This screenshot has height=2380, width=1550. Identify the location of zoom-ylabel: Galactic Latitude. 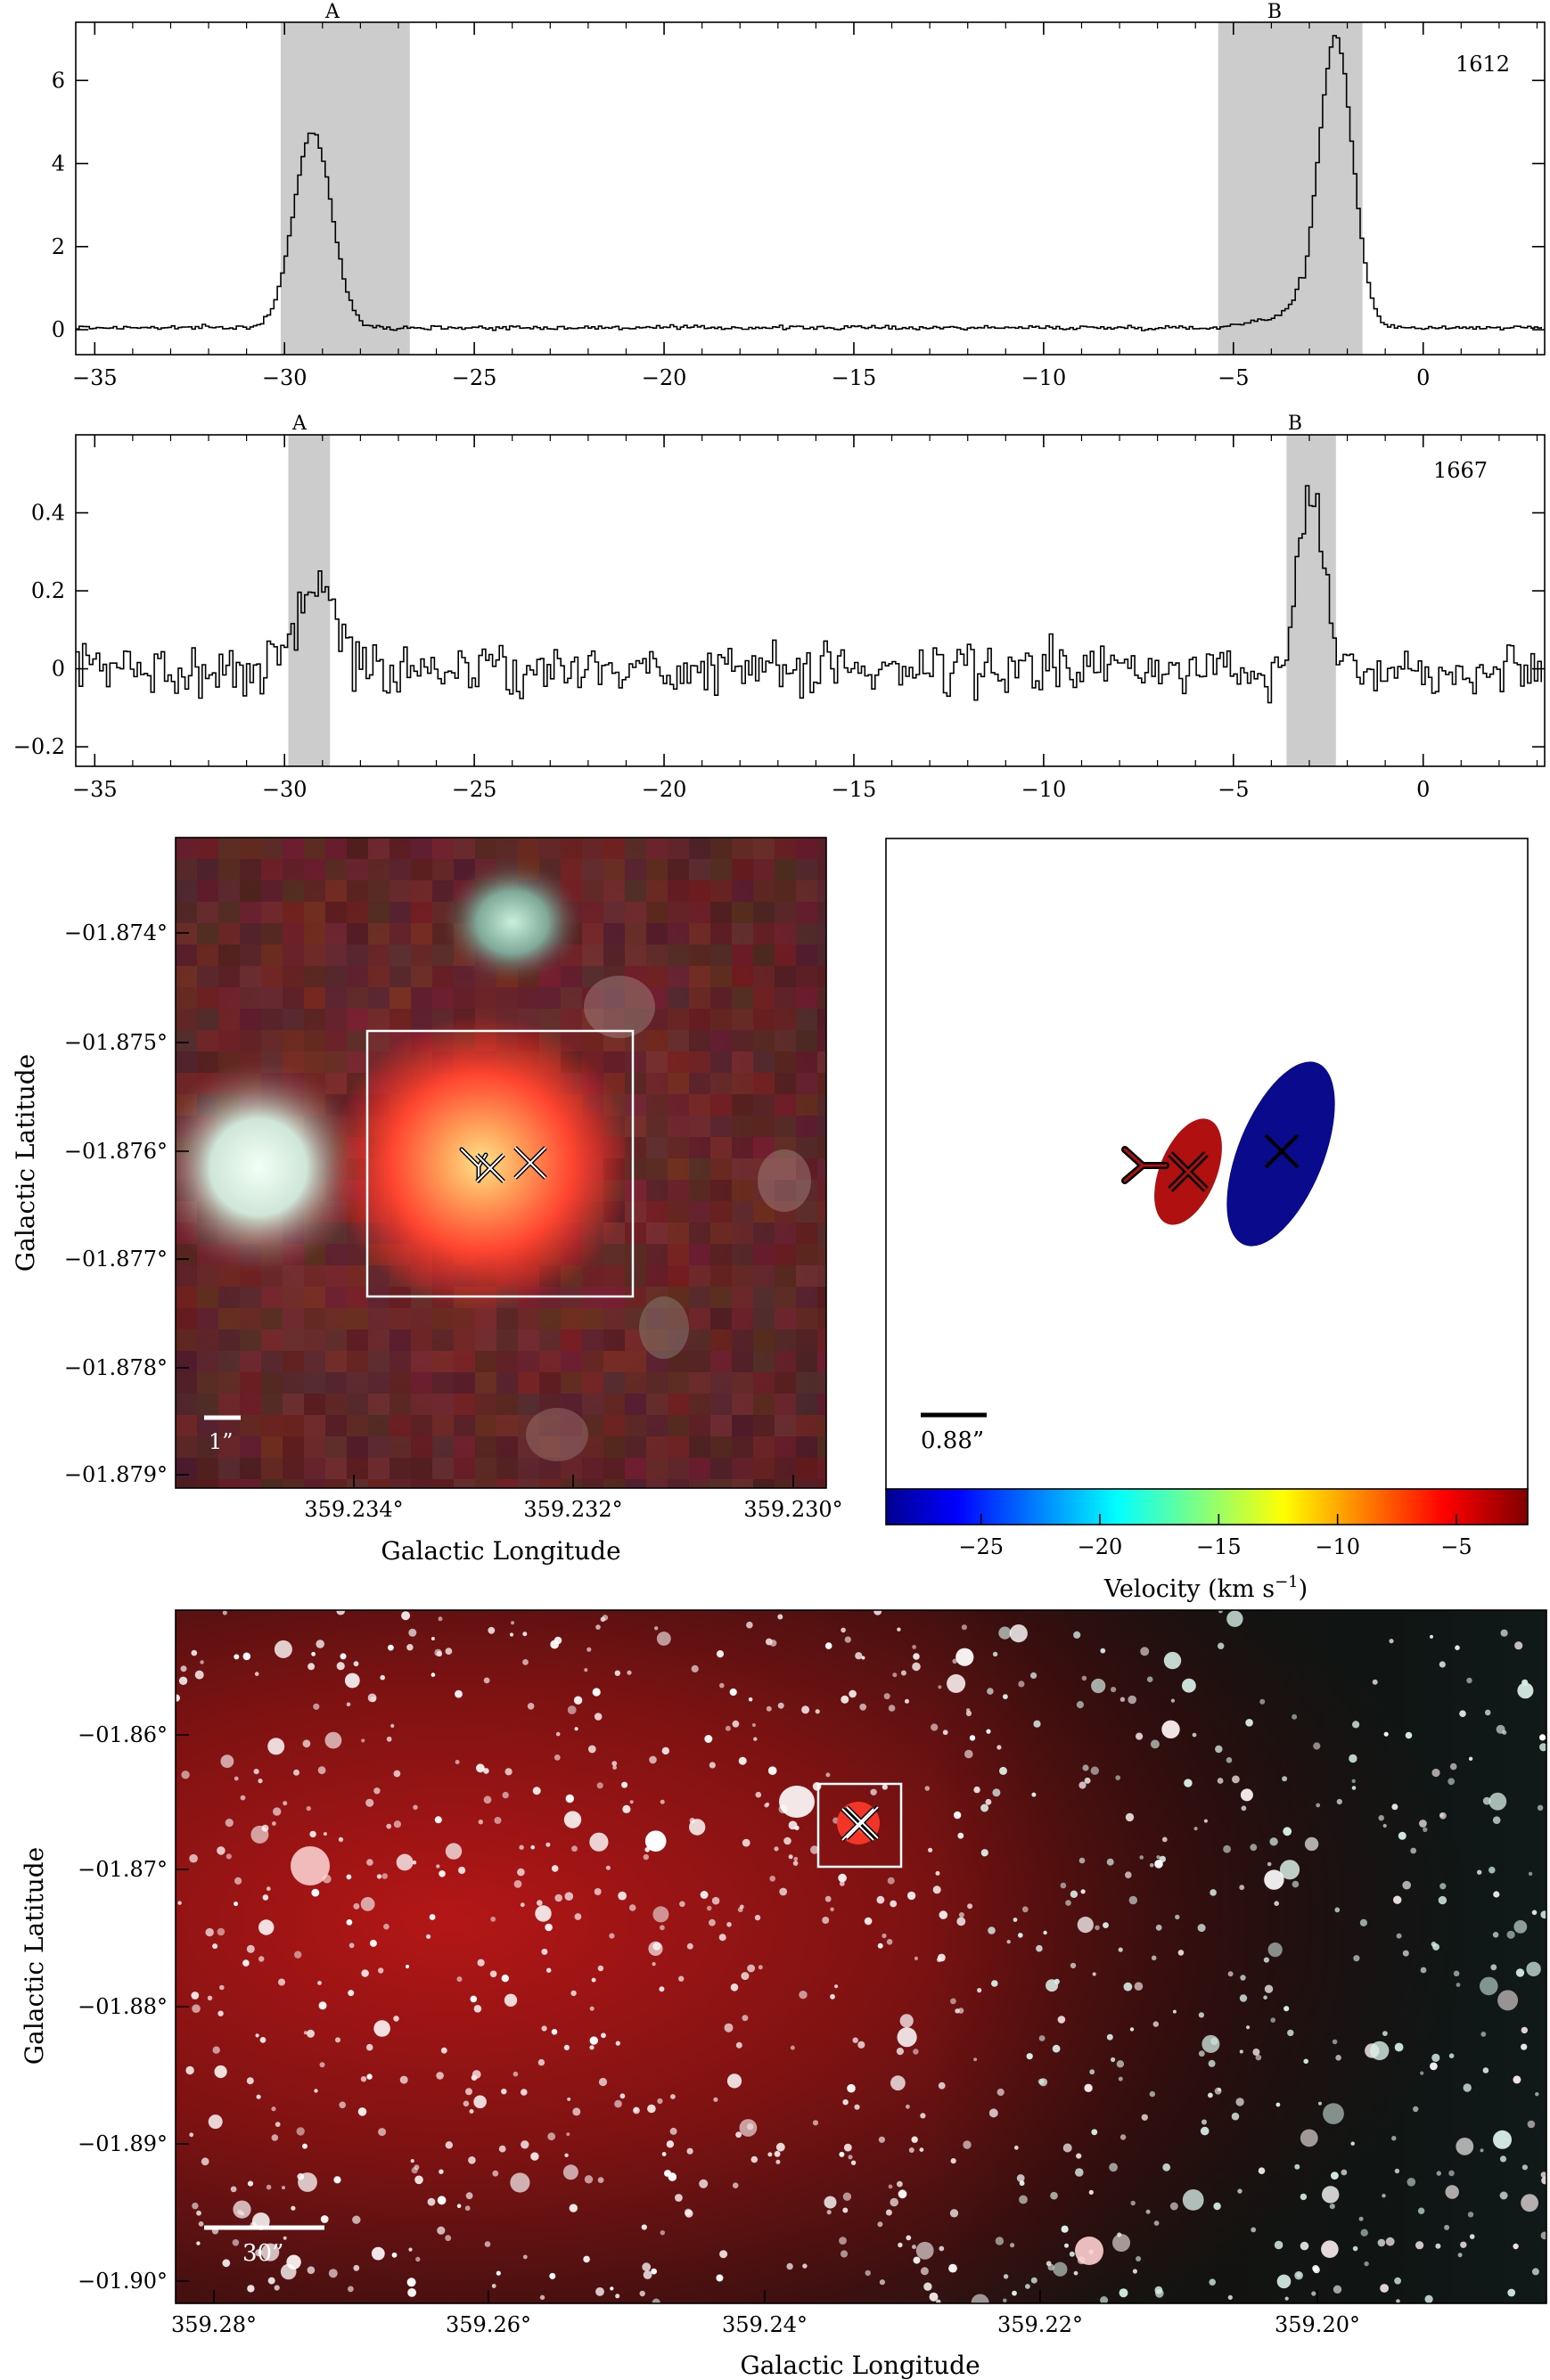
(25, 1163).